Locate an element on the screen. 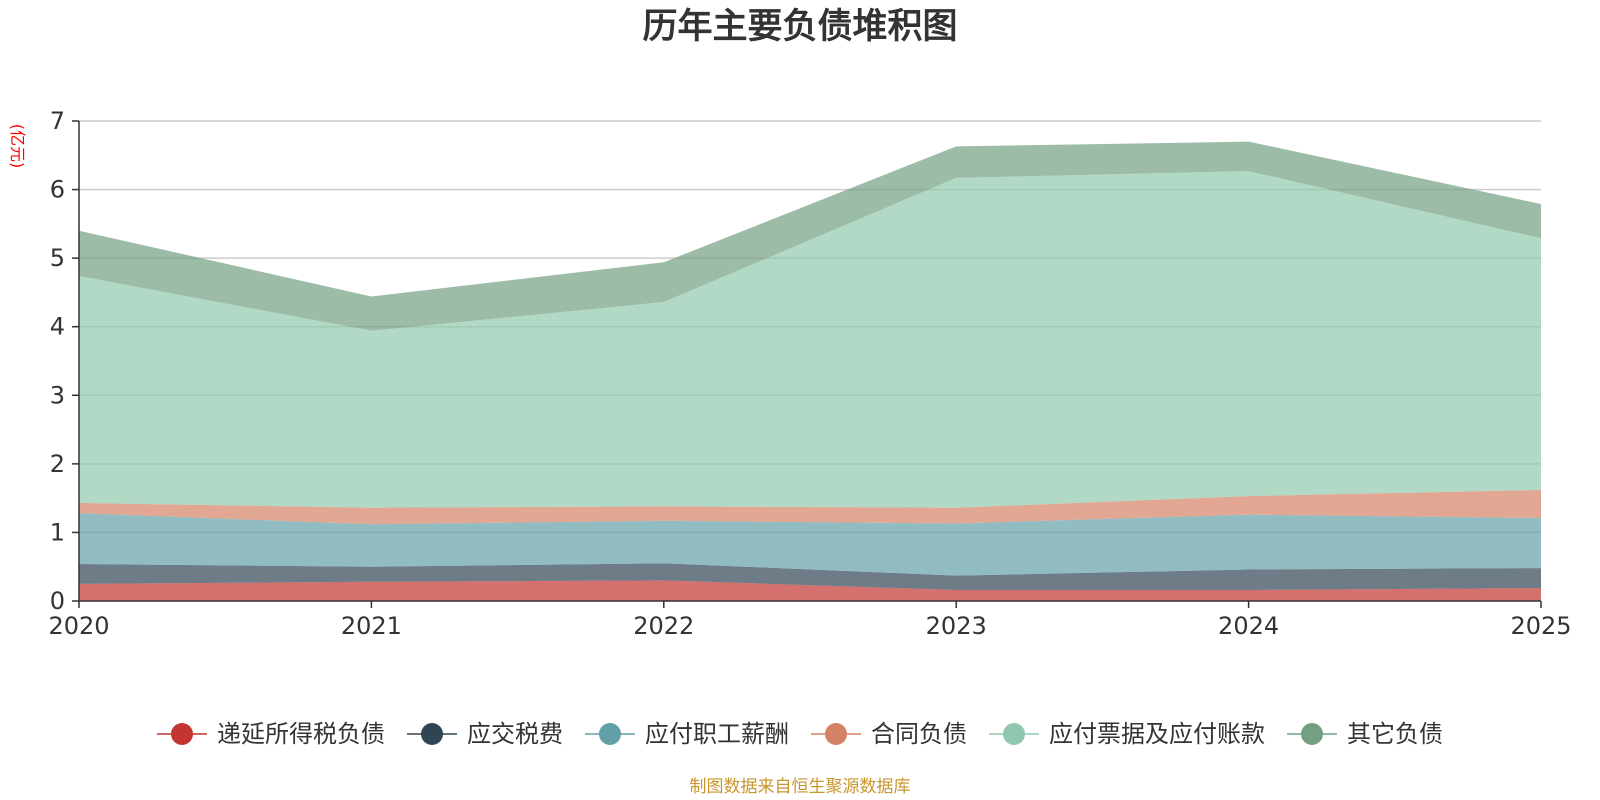 The image size is (1600, 800). legend-item-1: 应交税费 is located at coordinates (485, 734).